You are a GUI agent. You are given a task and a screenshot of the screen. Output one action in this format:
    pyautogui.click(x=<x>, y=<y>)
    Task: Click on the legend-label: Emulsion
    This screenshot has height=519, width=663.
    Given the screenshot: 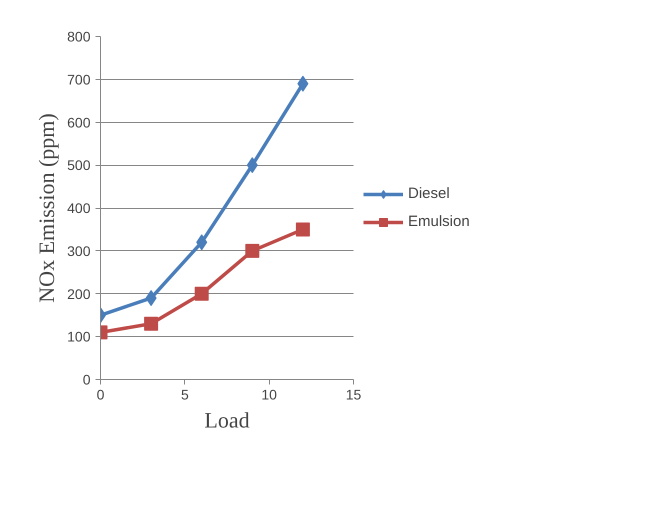 What is the action you would take?
    pyautogui.click(x=439, y=221)
    